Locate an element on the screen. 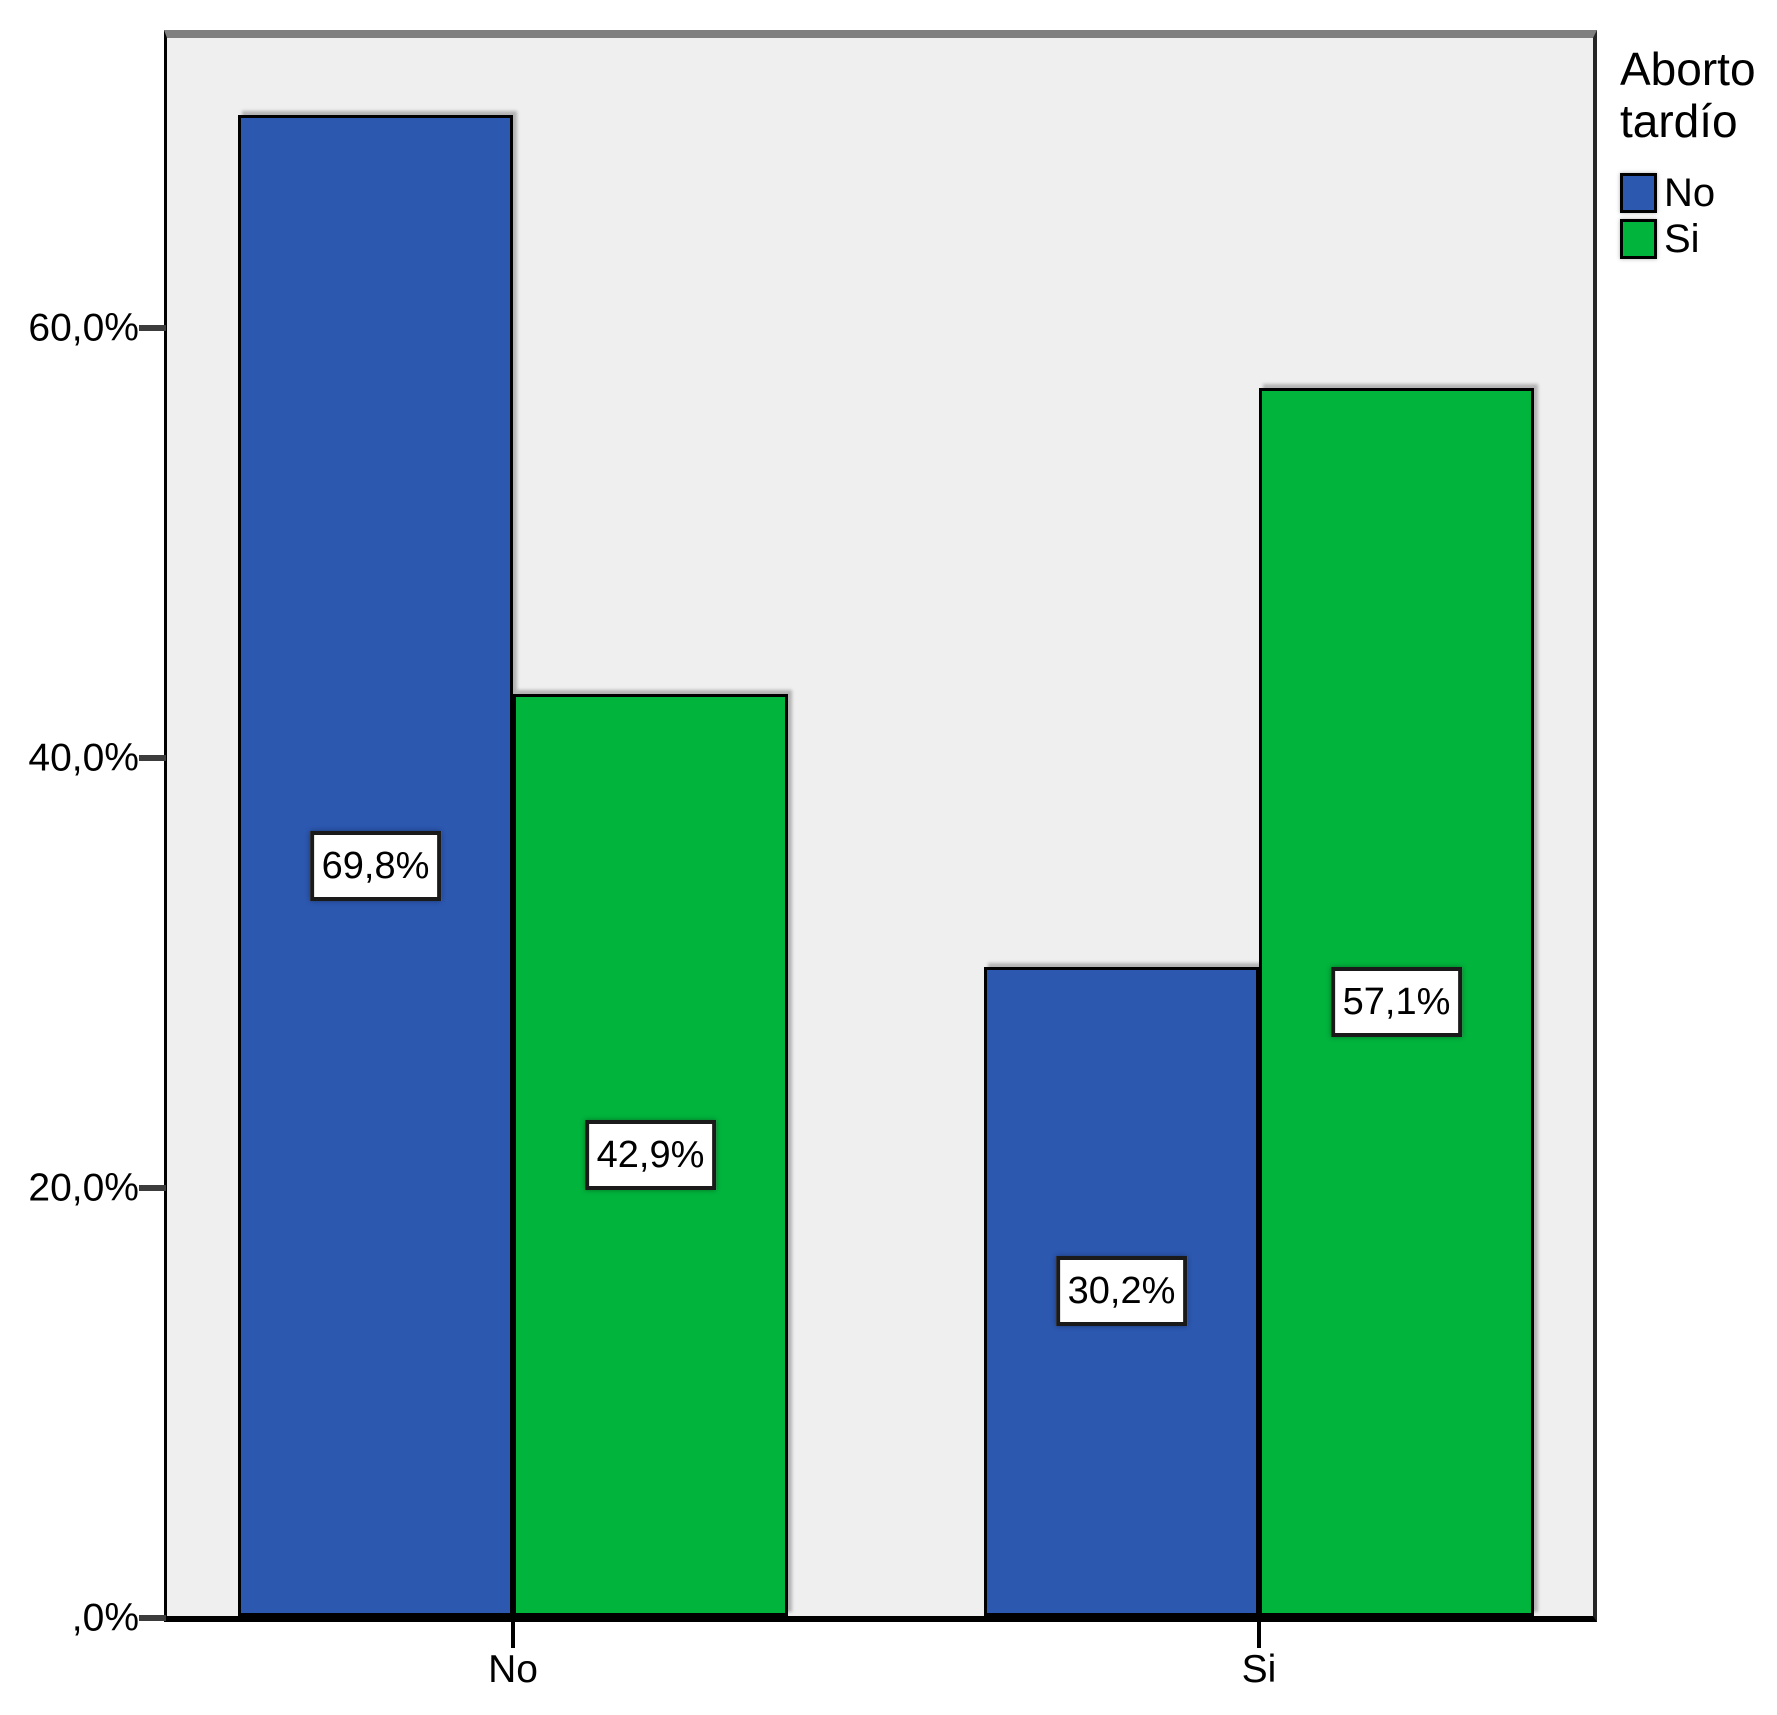 The width and height of the screenshot is (1777, 1715). legend-title: Aborto tardío is located at coordinates (1688, 95).